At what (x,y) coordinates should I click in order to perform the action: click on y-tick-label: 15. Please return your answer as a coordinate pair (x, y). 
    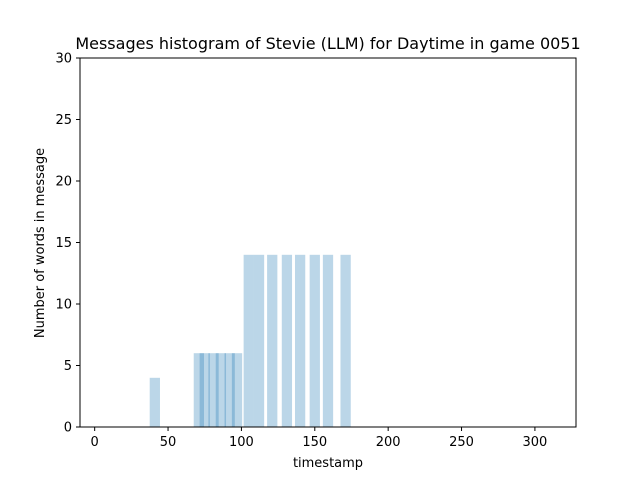
    Looking at the image, I should click on (63, 243).